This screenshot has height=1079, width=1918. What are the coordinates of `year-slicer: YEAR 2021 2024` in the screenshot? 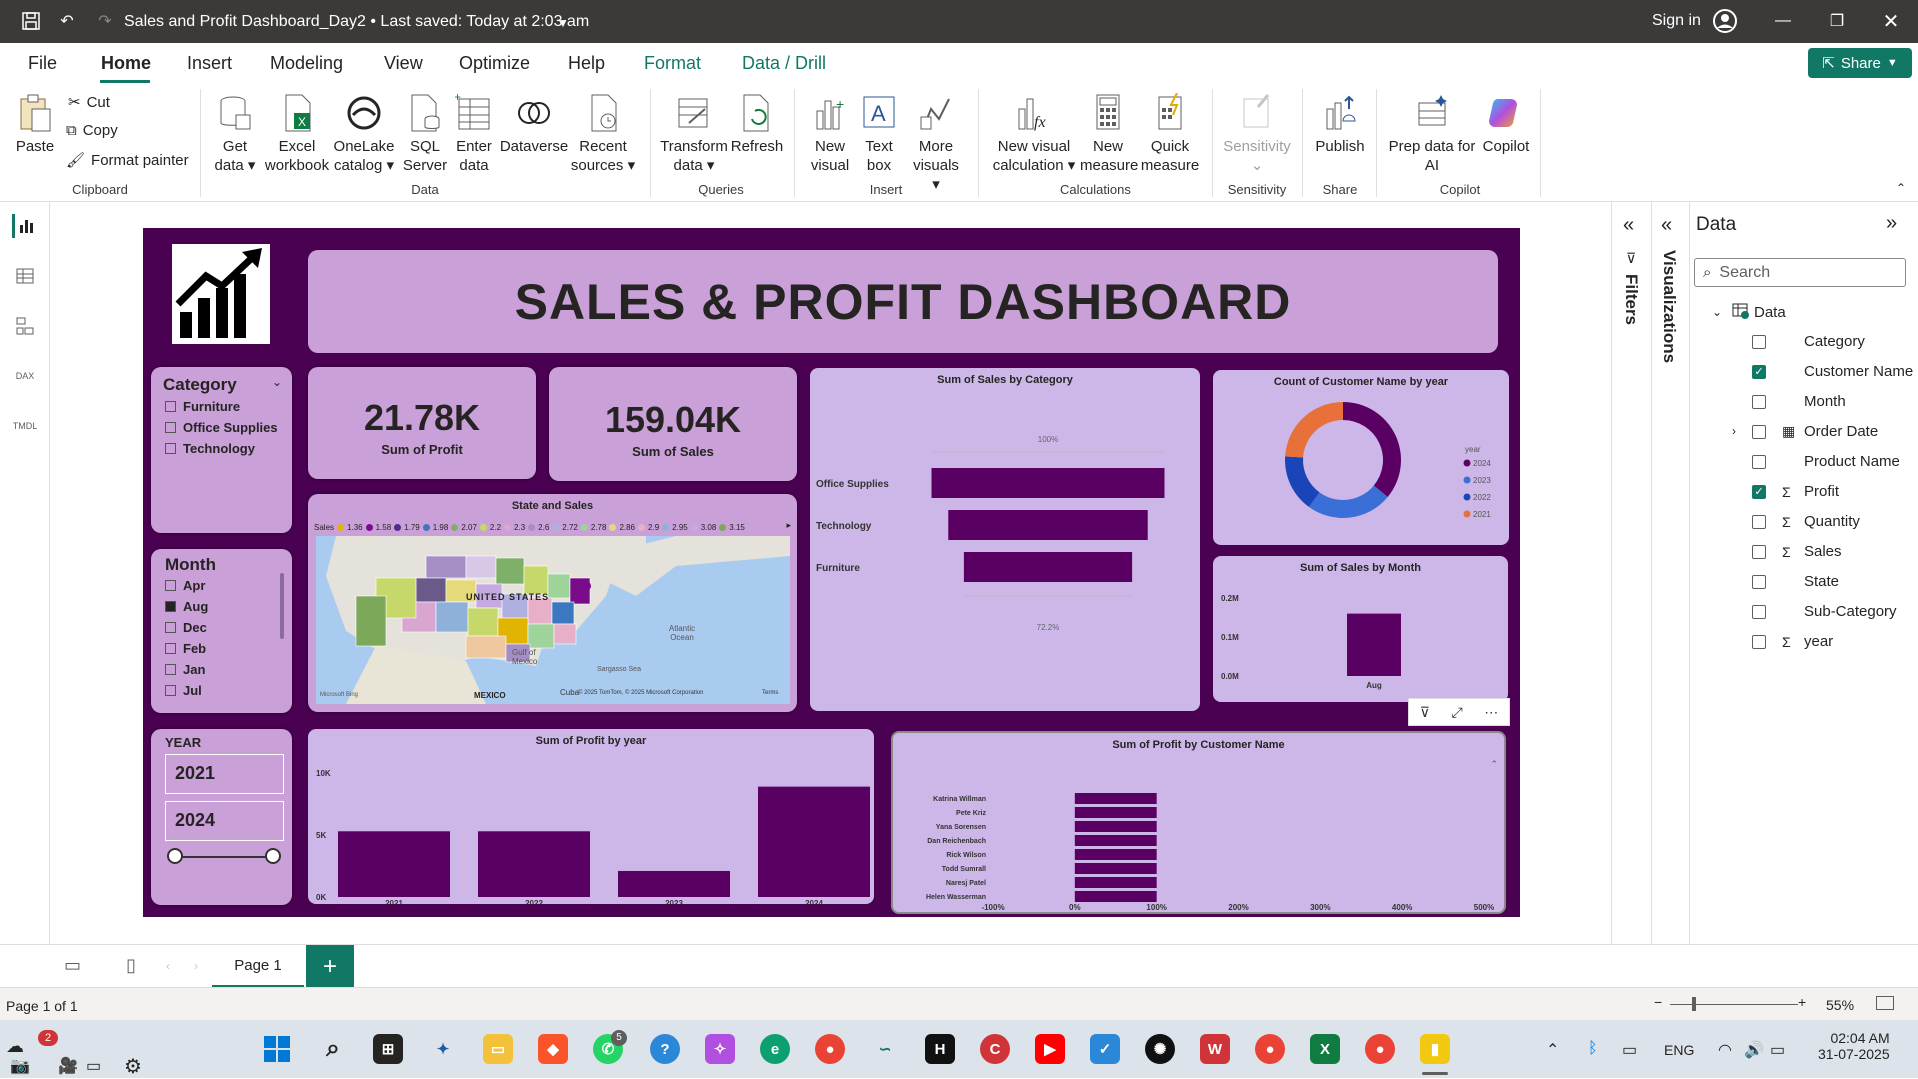 It's located at (221, 817).